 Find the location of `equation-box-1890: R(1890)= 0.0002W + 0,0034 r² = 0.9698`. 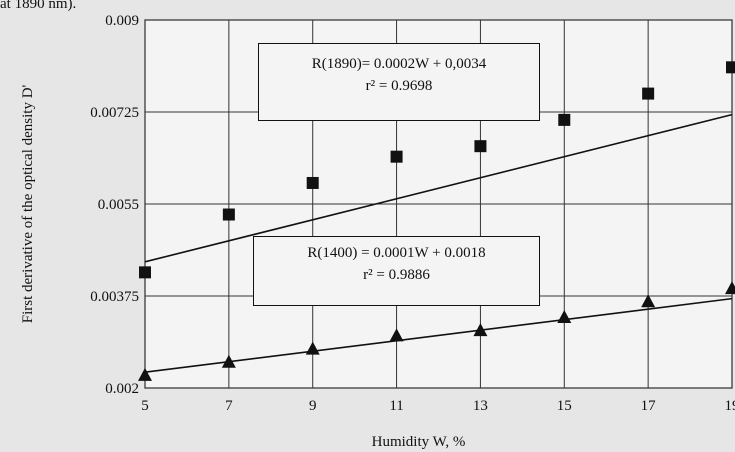

equation-box-1890: R(1890)= 0.0002W + 0,0034 r² = 0.9698 is located at coordinates (399, 82).